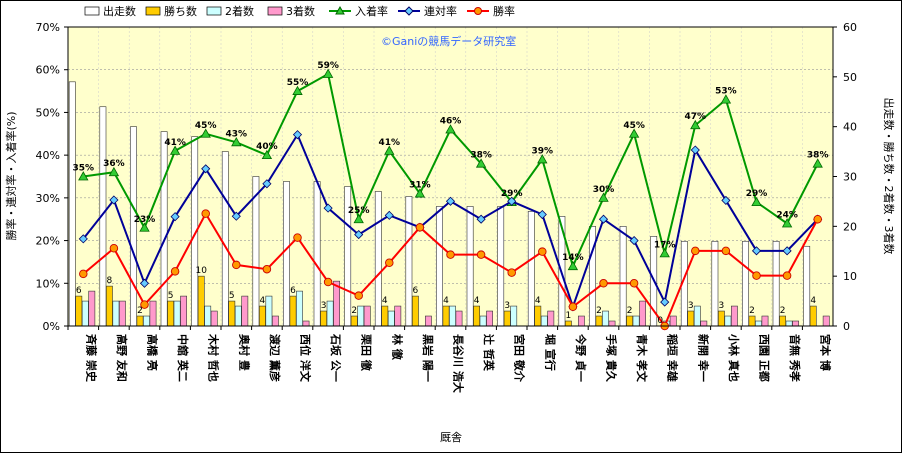  What do you see at coordinates (293, 291) in the screenshot?
I see `wins-label: 6` at bounding box center [293, 291].